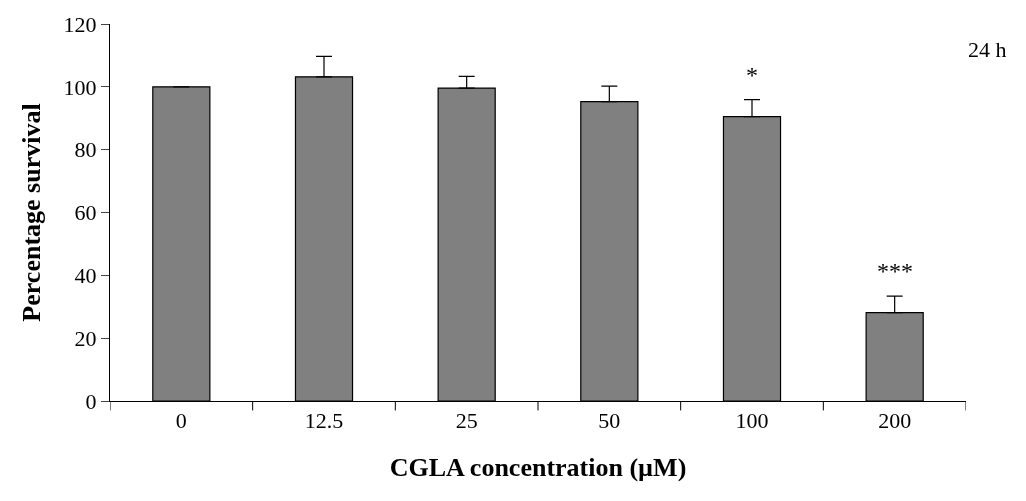 This screenshot has width=1026, height=501. What do you see at coordinates (85, 213) in the screenshot?
I see `y-tick-label: 60` at bounding box center [85, 213].